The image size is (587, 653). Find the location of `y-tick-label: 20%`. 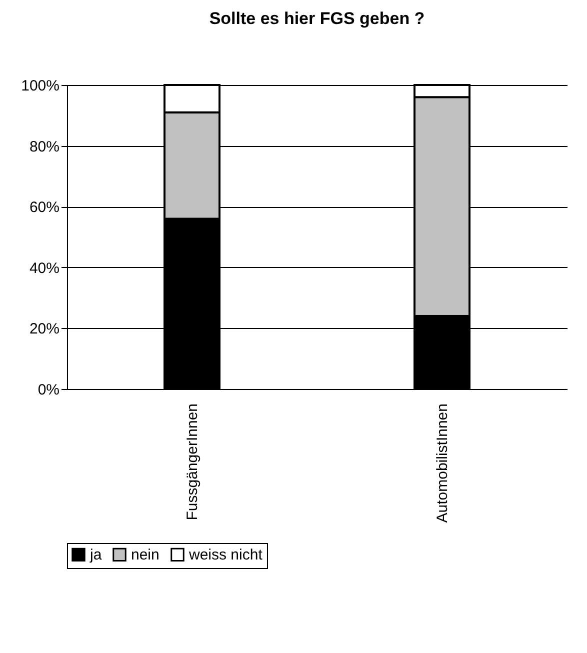

y-tick-label: 20% is located at coordinates (44, 329).